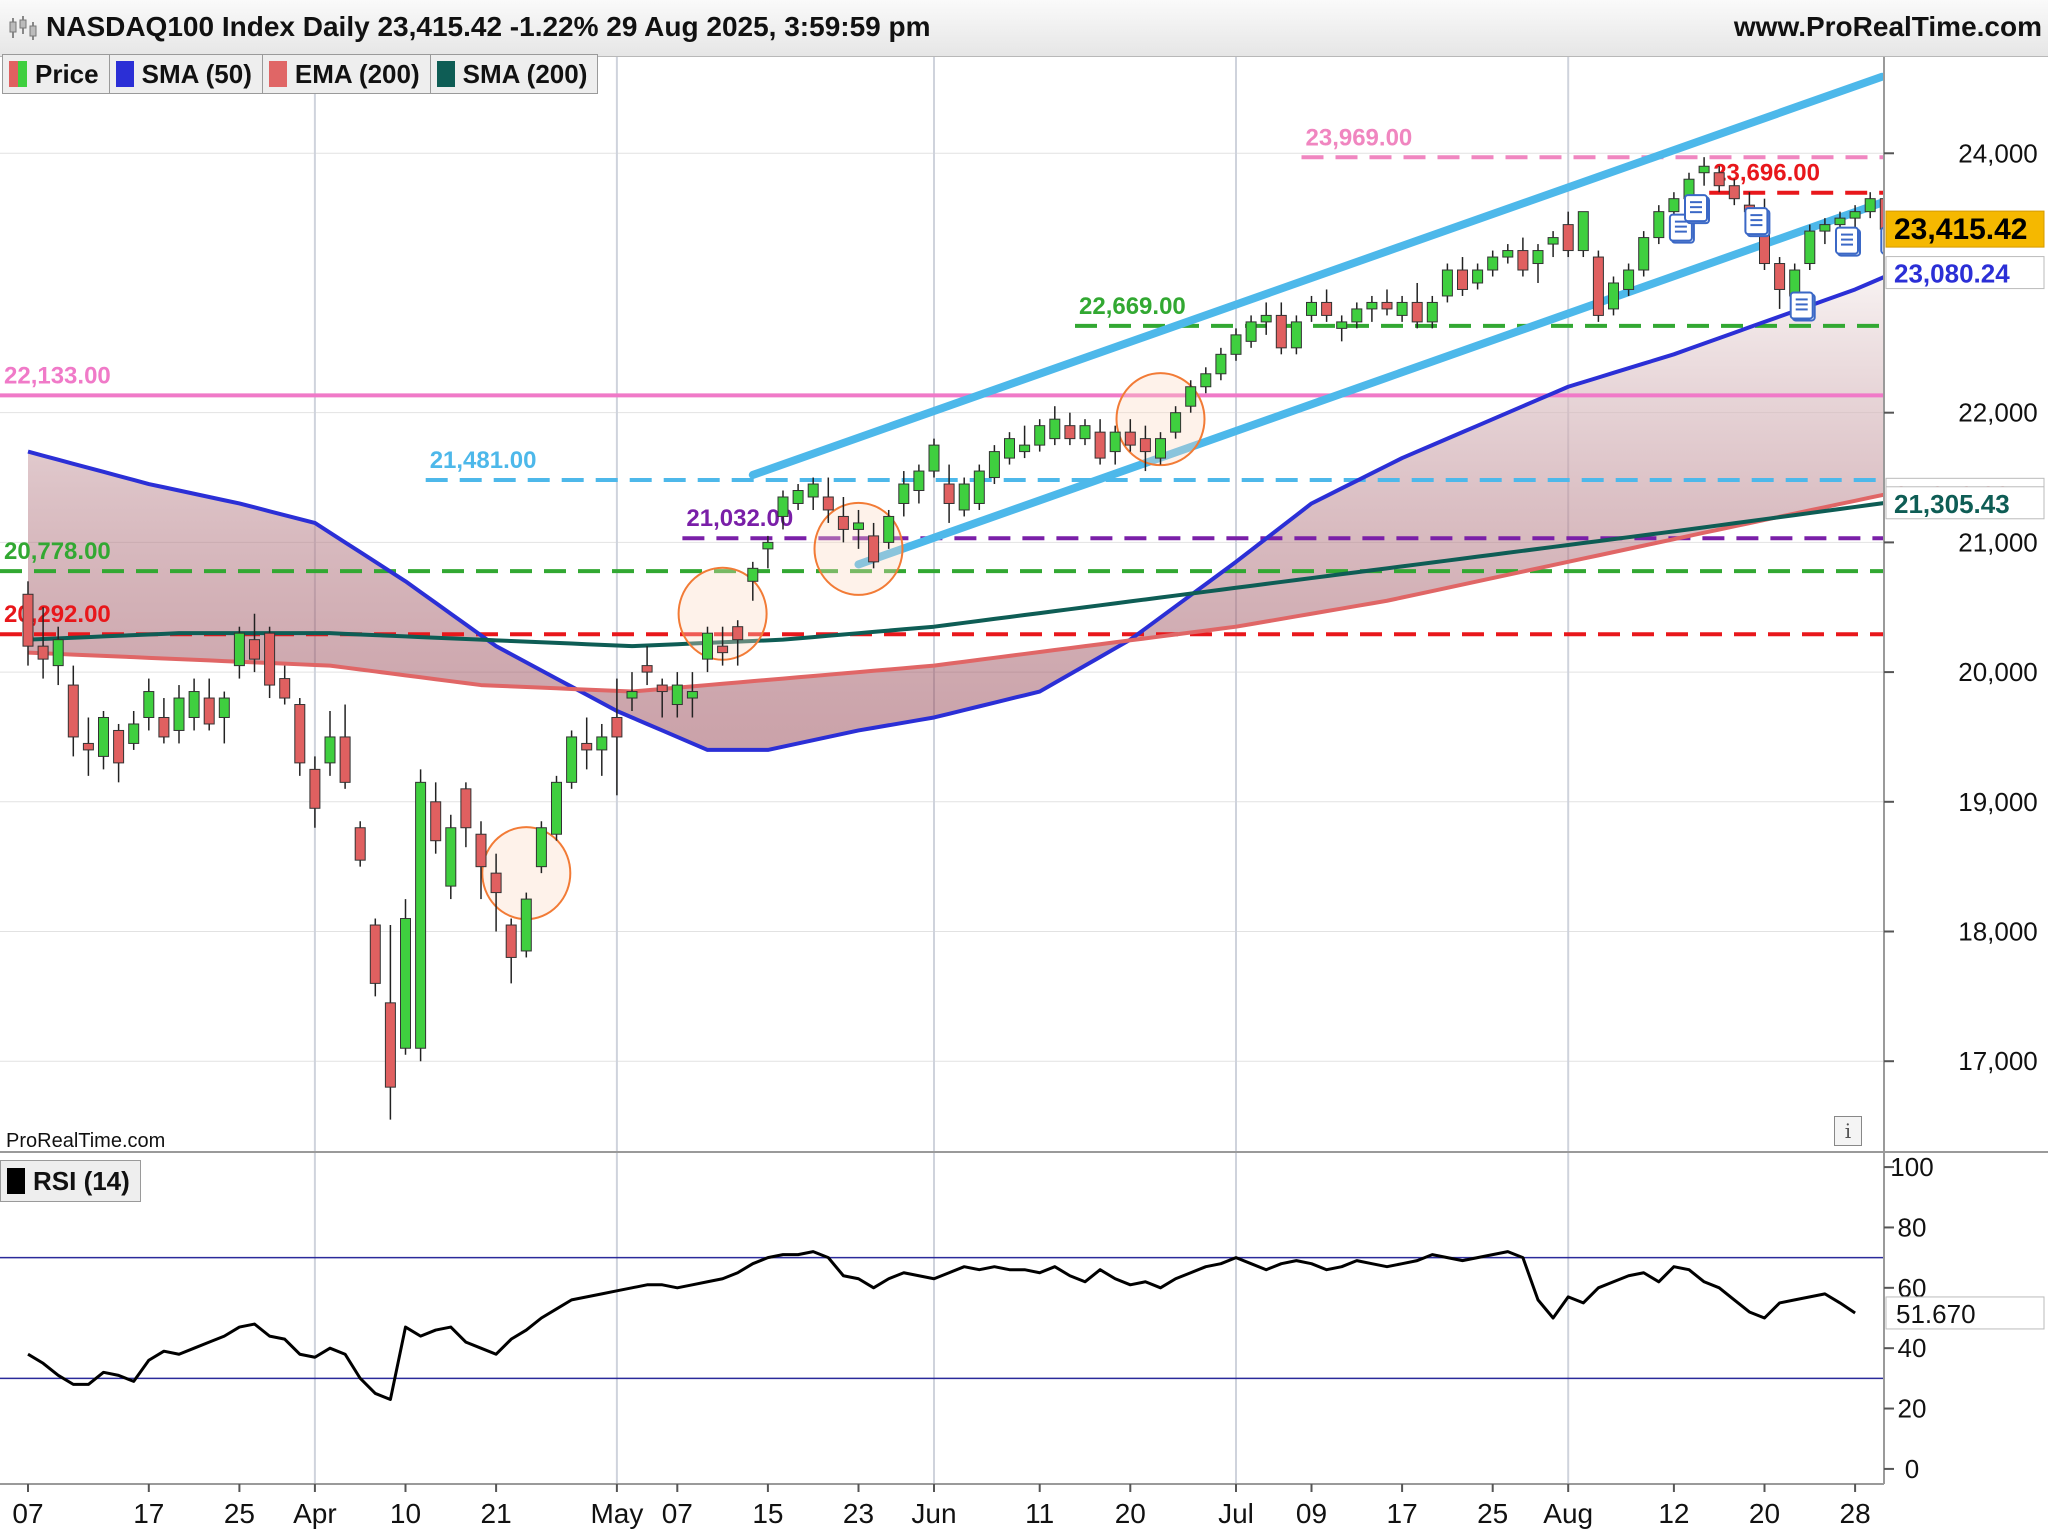  Describe the element at coordinates (1370, 383) in the screenshot. I see `channel-lower-line` at that location.